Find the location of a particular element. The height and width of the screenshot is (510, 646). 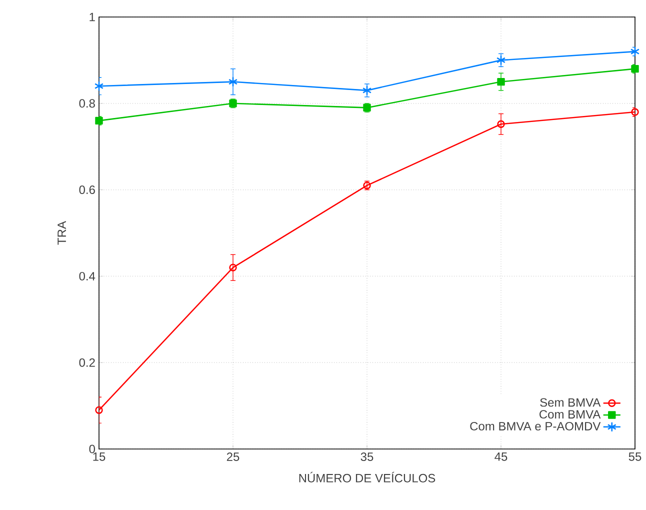

x-tick-label: 35 is located at coordinates (367, 457).